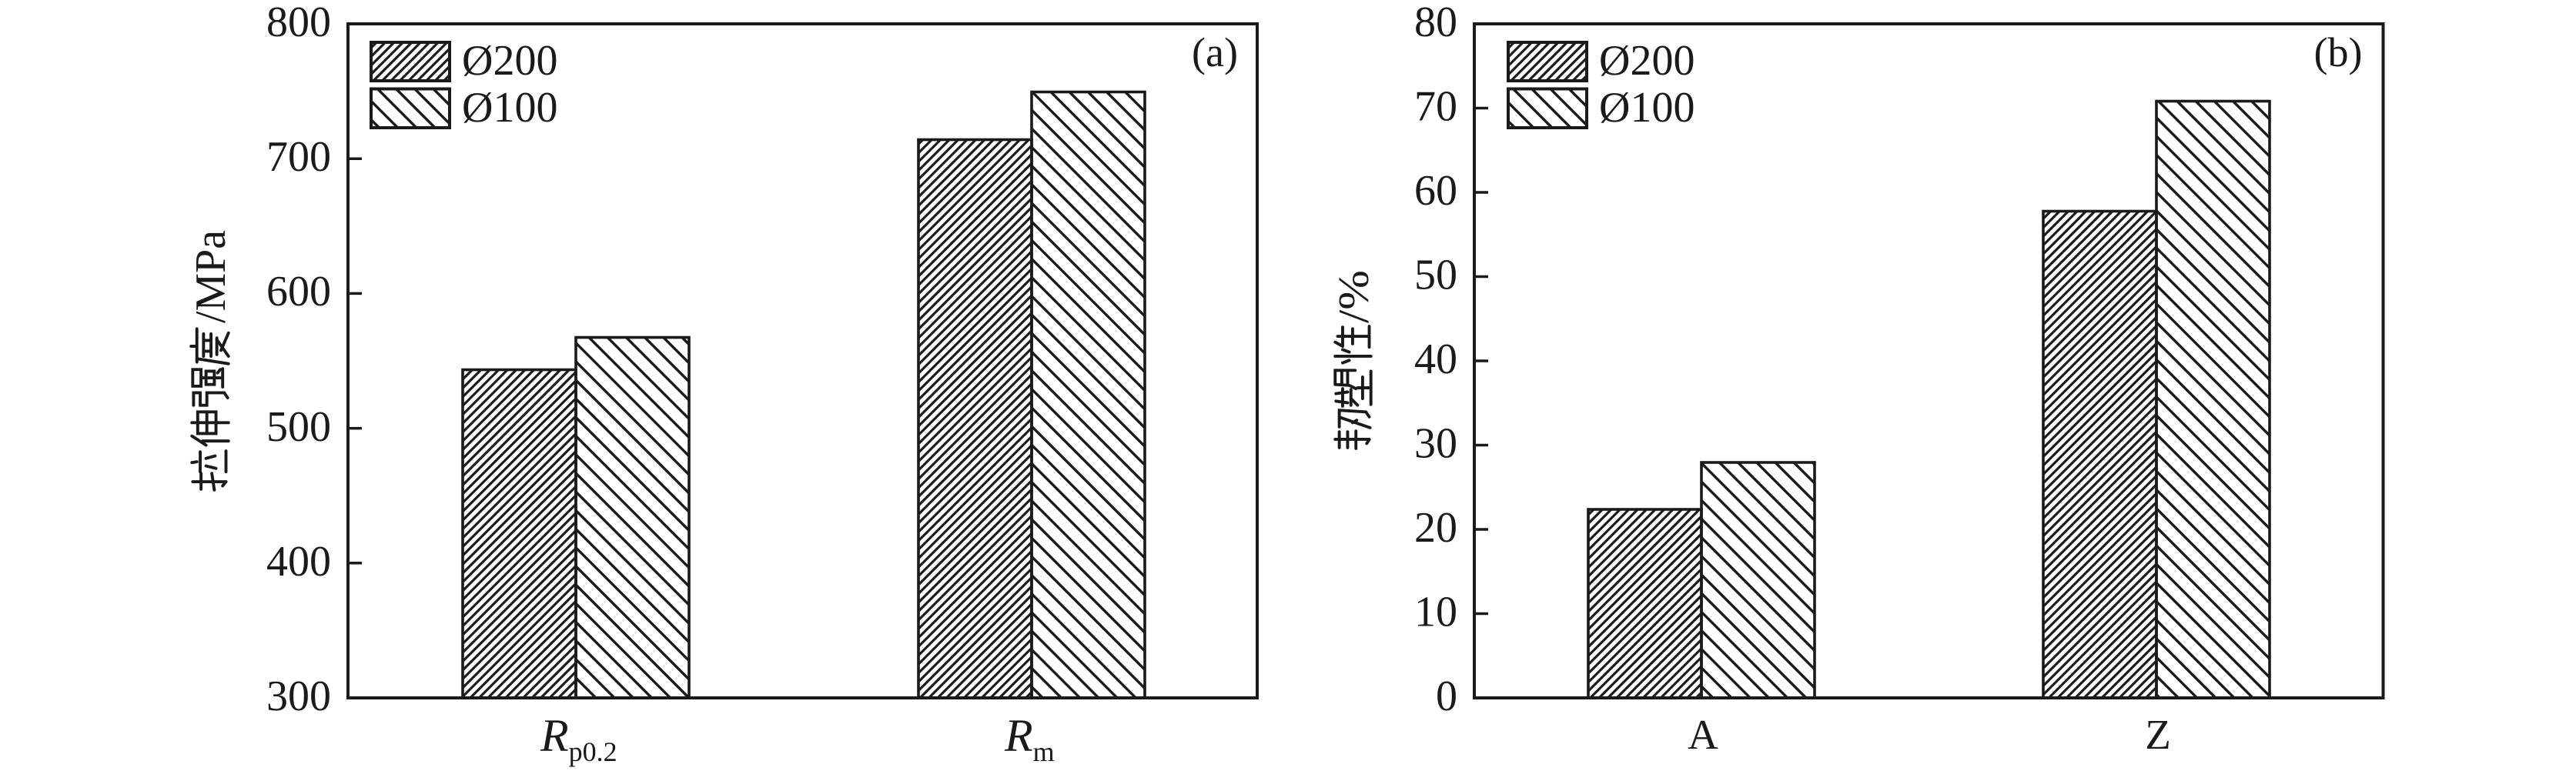 The width and height of the screenshot is (2576, 771). I want to click on svg-text: 500, so click(298, 427).